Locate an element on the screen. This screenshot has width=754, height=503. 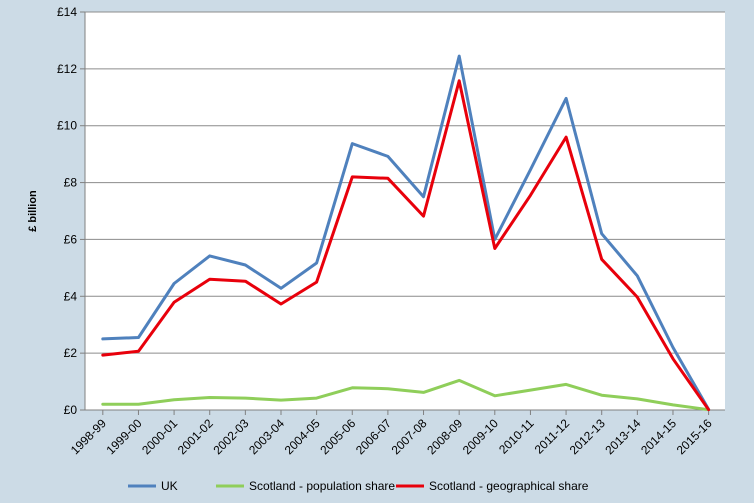
y-tick-label: £10 is located at coordinates (67, 126).